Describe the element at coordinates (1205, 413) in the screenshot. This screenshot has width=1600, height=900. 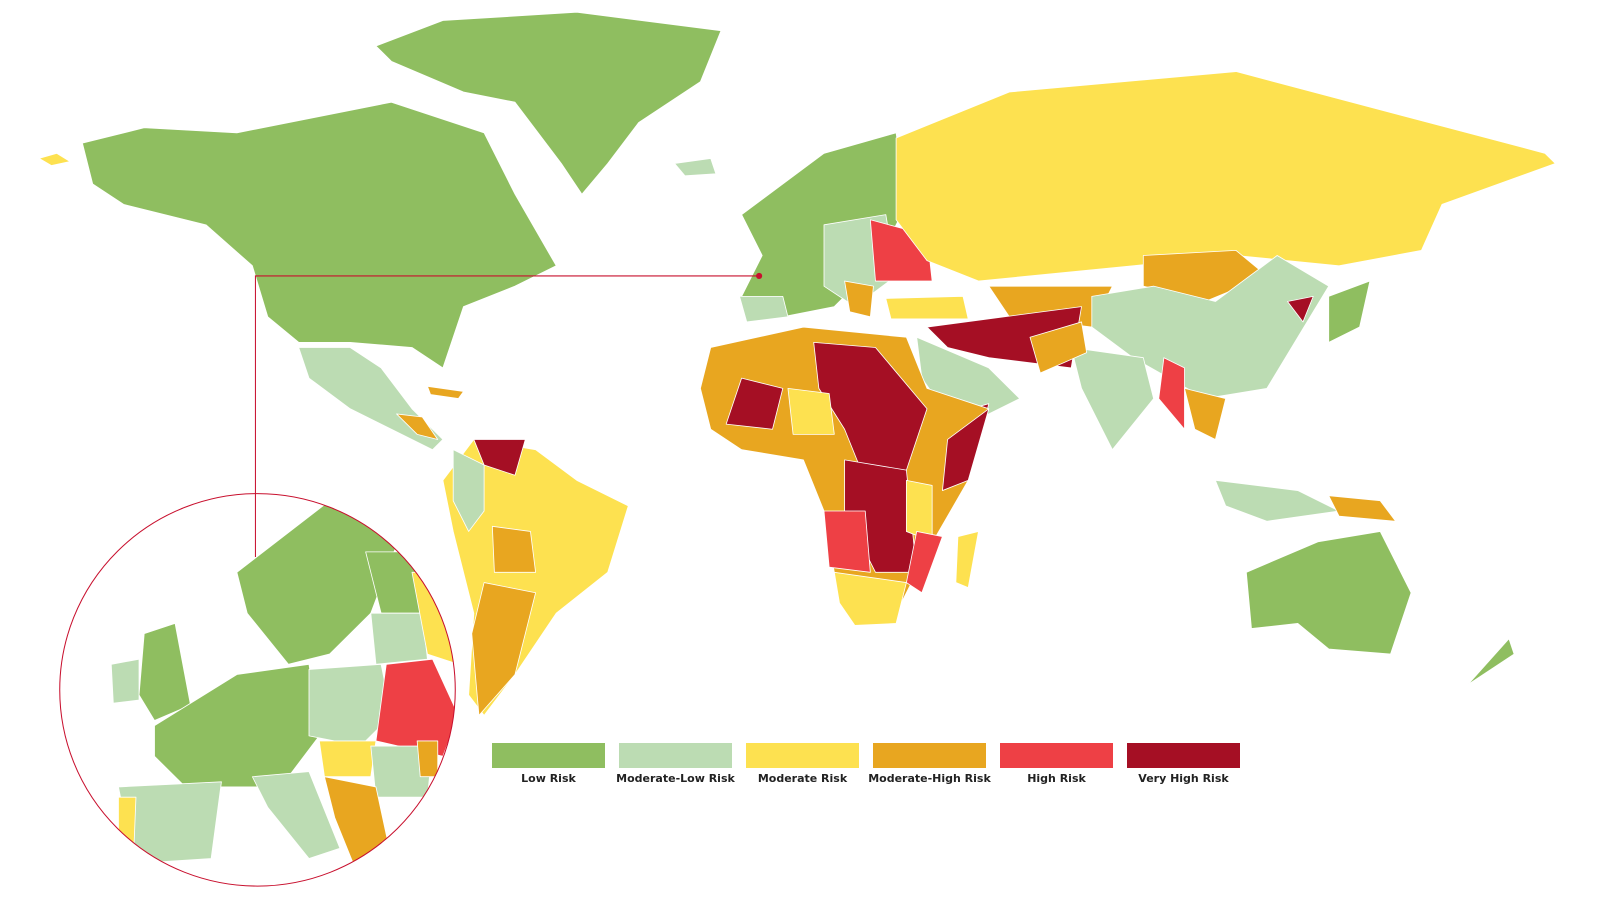
I see `indochina` at that location.